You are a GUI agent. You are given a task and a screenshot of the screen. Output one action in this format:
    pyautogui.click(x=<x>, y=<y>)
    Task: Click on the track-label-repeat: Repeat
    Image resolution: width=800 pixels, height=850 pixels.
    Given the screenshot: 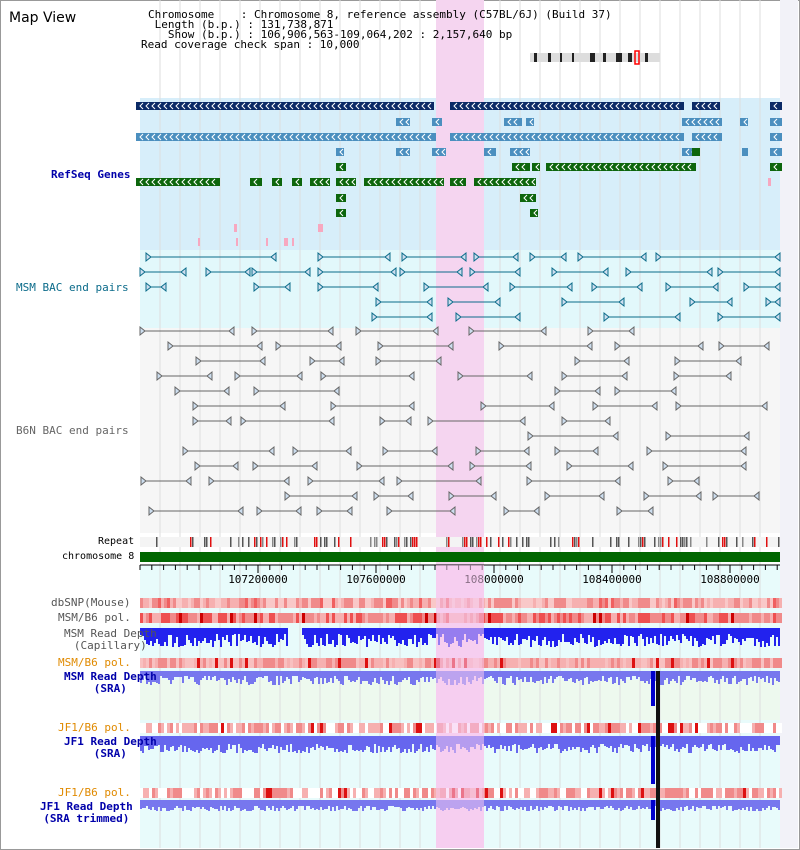 What is the action you would take?
    pyautogui.click(x=116, y=541)
    